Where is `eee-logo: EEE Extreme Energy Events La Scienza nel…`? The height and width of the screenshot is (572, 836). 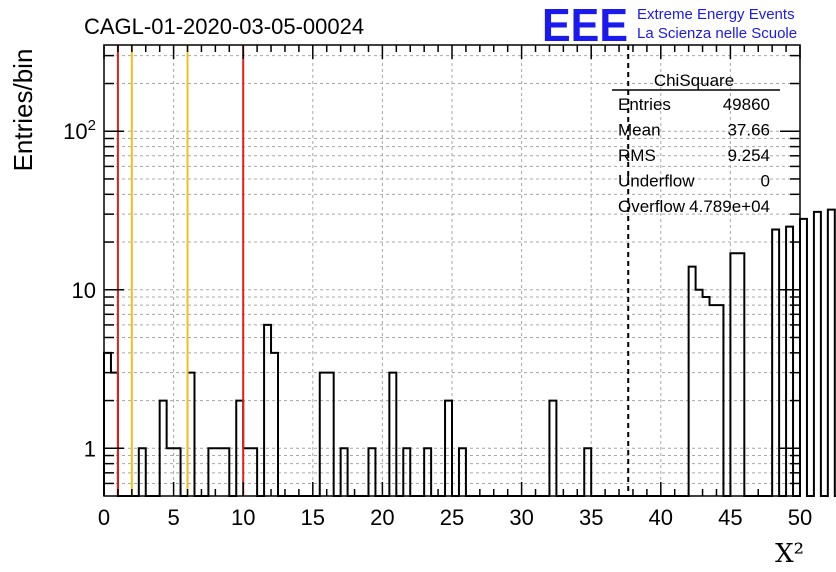
eee-logo: EEE Extreme Energy Events La Scienza nel… is located at coordinates (669, 25).